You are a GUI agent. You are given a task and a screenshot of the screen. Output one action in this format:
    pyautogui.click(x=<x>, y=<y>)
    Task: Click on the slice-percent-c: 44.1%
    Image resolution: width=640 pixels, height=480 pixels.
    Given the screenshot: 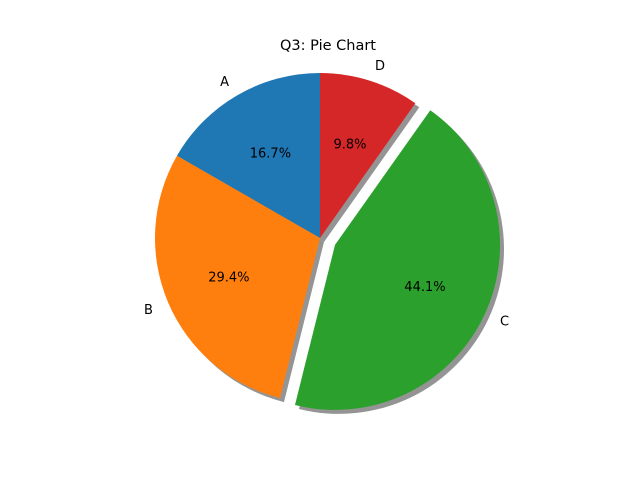 What is the action you would take?
    pyautogui.click(x=424, y=287)
    